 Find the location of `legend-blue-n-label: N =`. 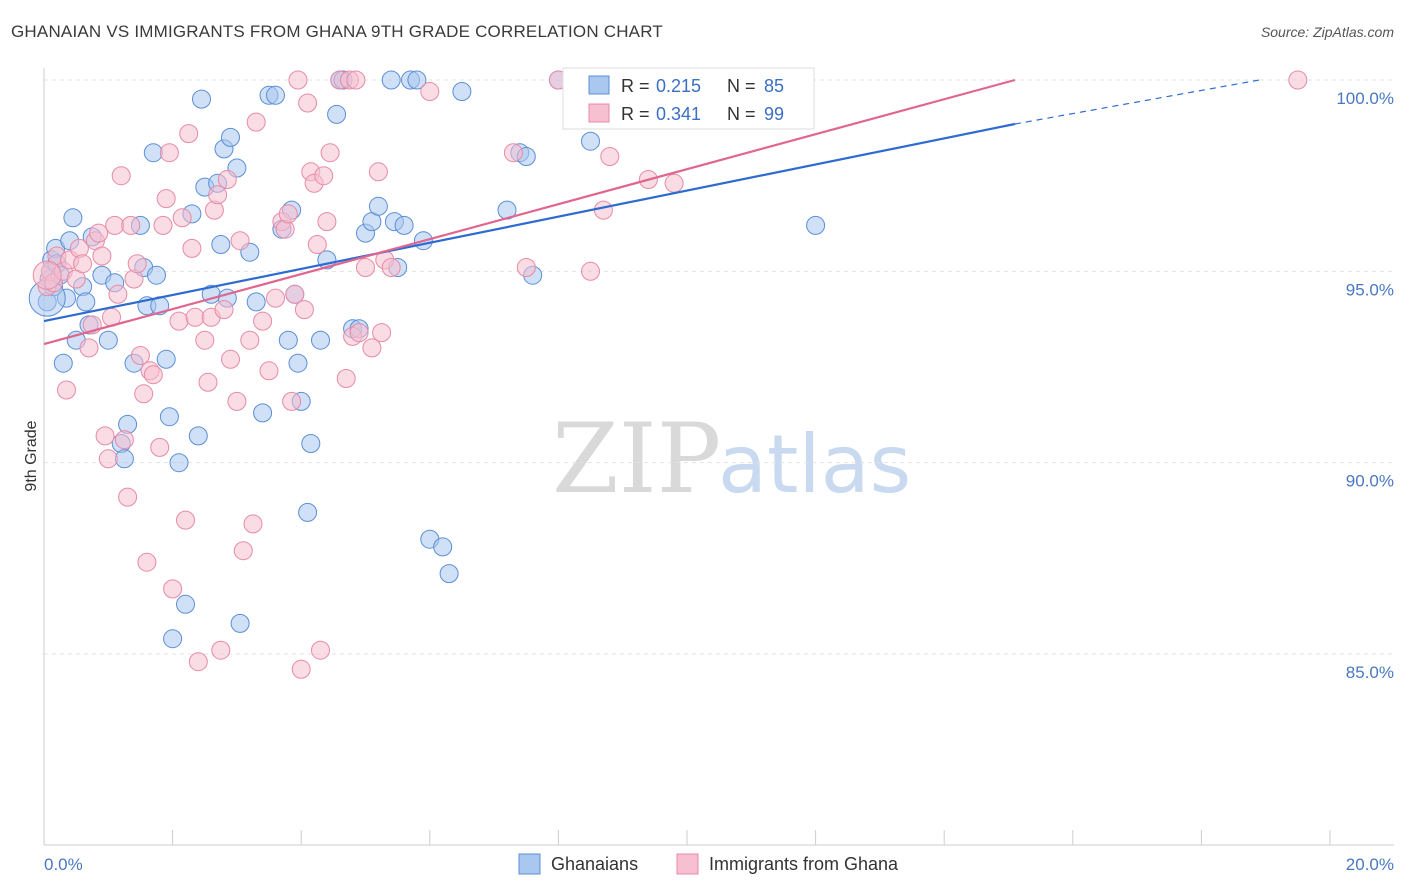

legend-blue-n-label: N = is located at coordinates (741, 86).